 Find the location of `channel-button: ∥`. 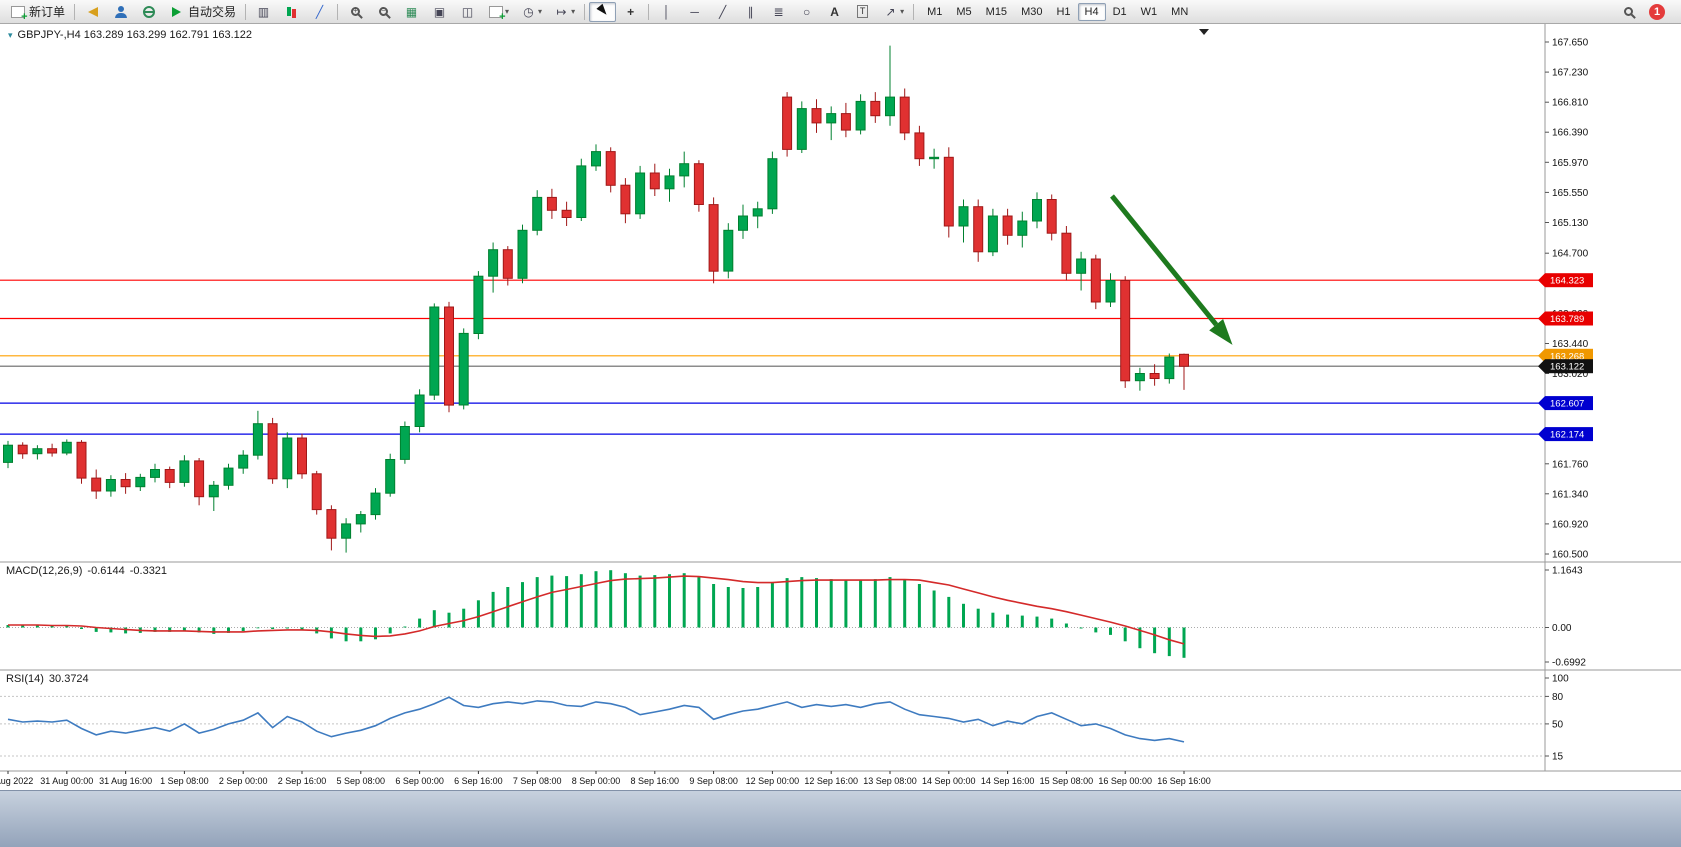

channel-button: ∥ is located at coordinates (750, 12).